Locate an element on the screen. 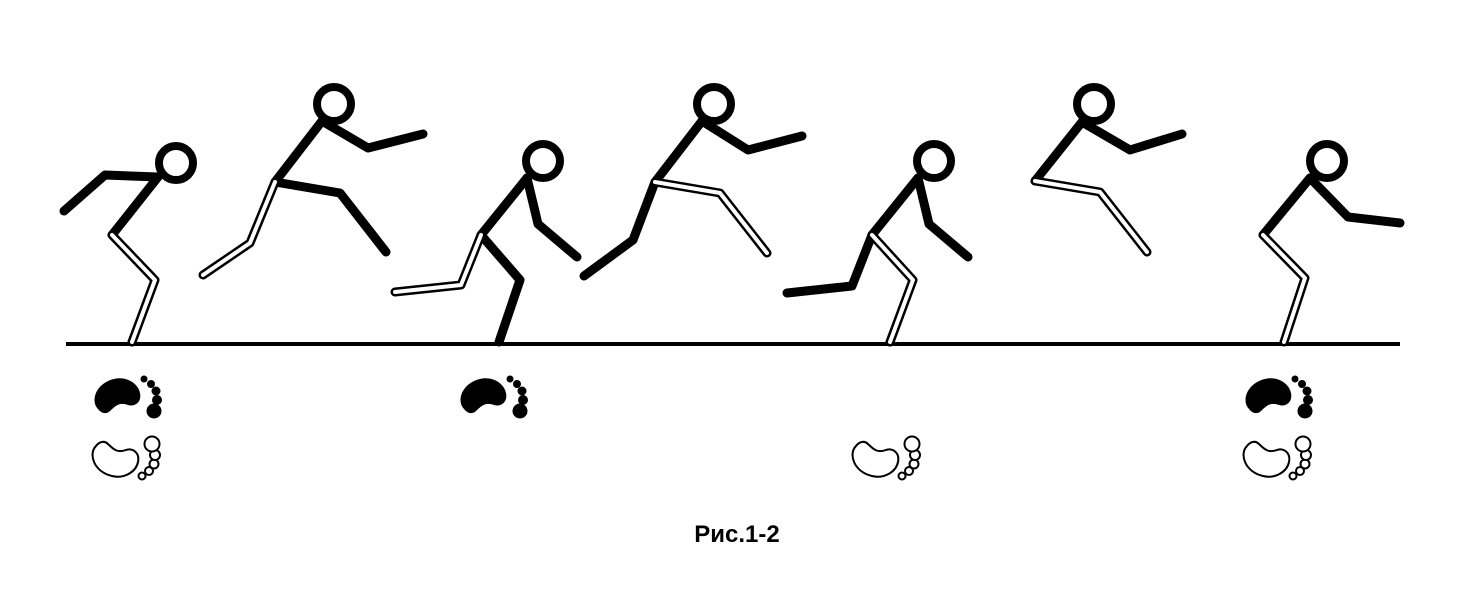  figure-caption: Рис.1-2 is located at coordinates (737, 534).